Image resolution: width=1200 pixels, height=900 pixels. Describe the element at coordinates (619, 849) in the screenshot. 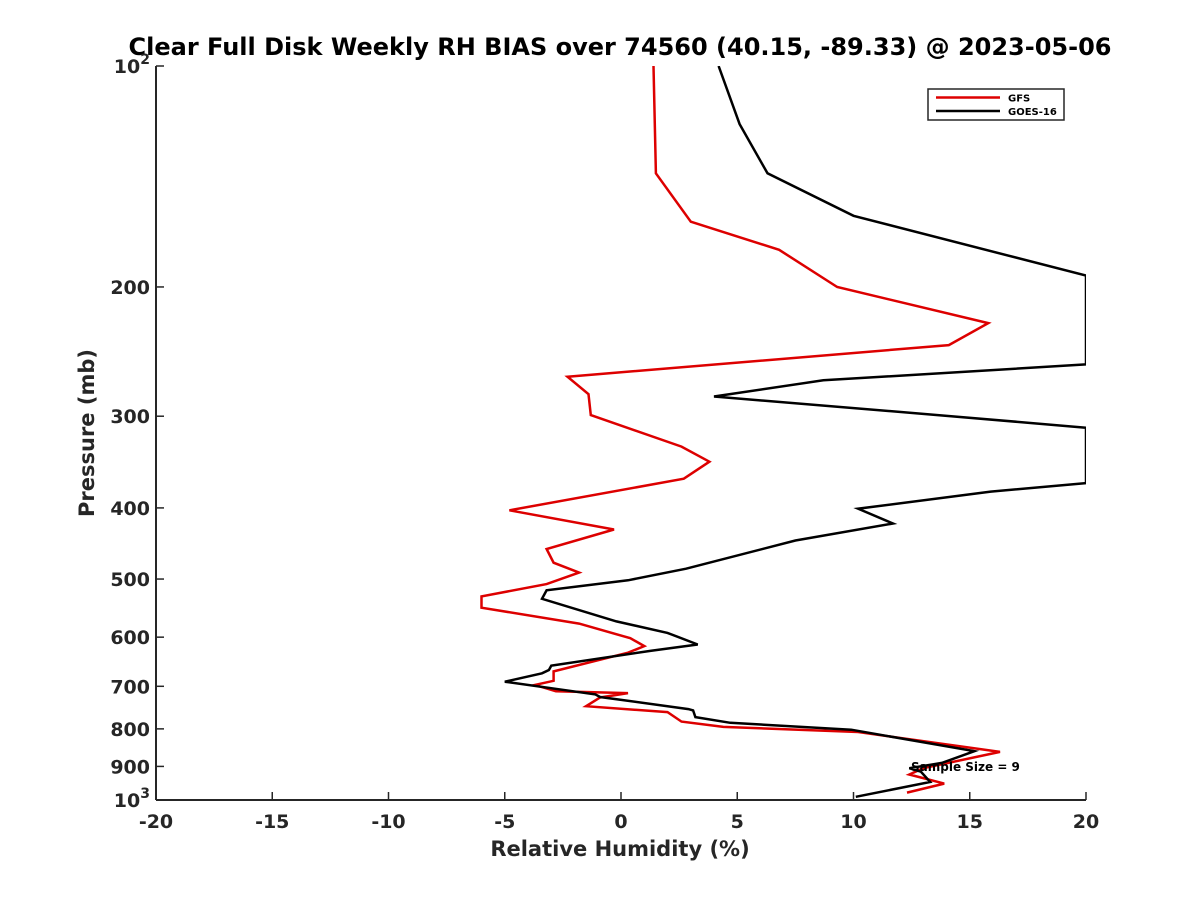

I see `x-axis-label: Relative Humidity (%)` at that location.